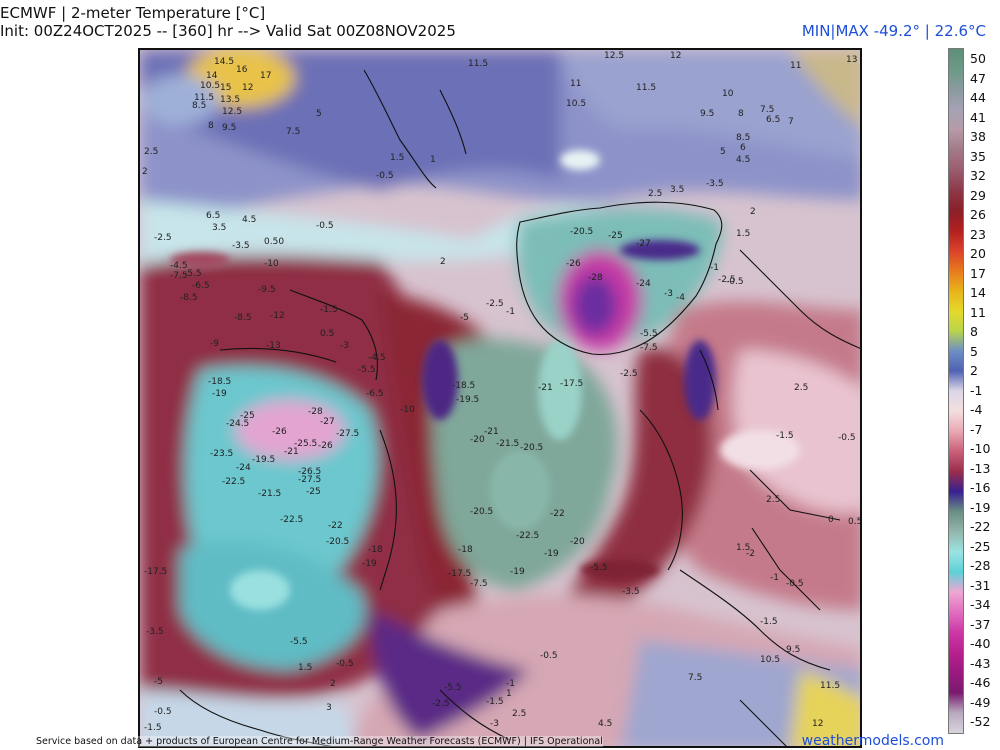 The width and height of the screenshot is (1000, 750). I want to click on colorbar-tick: 50, so click(978, 58).